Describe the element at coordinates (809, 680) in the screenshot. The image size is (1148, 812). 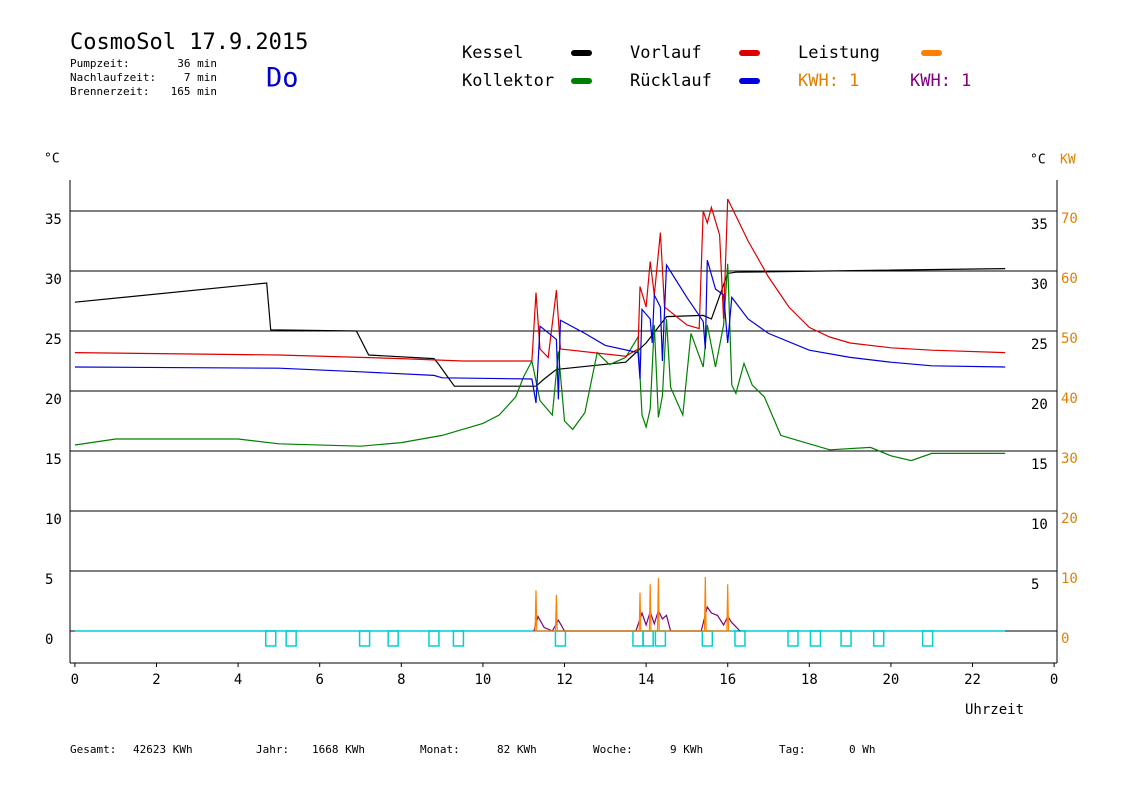
I see `x-tick-label: 18` at that location.